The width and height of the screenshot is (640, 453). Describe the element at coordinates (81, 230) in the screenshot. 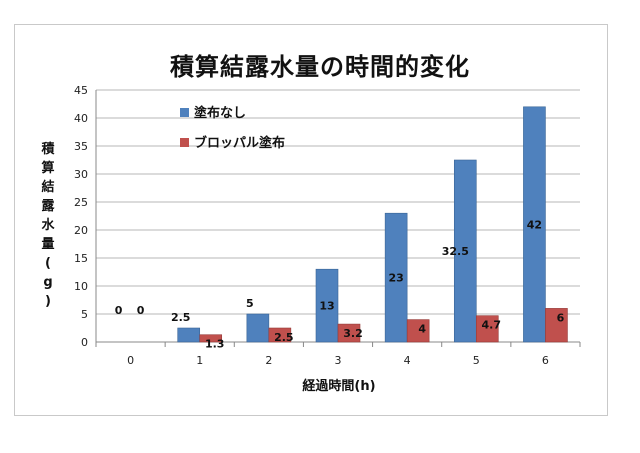

I see `y-tick-label: 20` at that location.